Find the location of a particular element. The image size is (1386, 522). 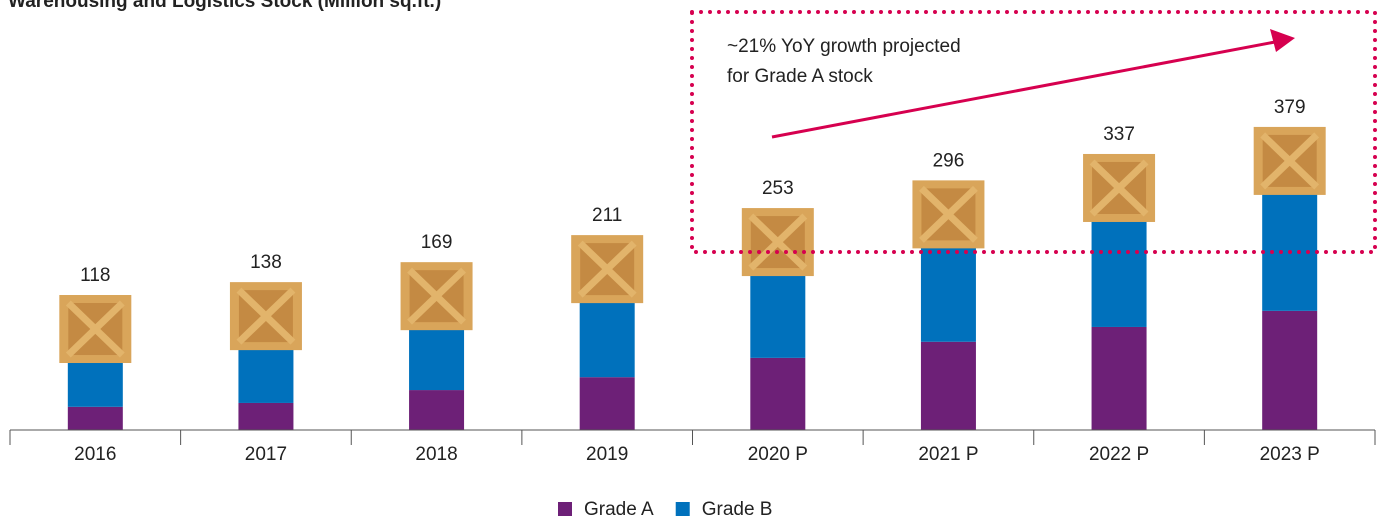

x-tick-label: 2018 is located at coordinates (436, 454).